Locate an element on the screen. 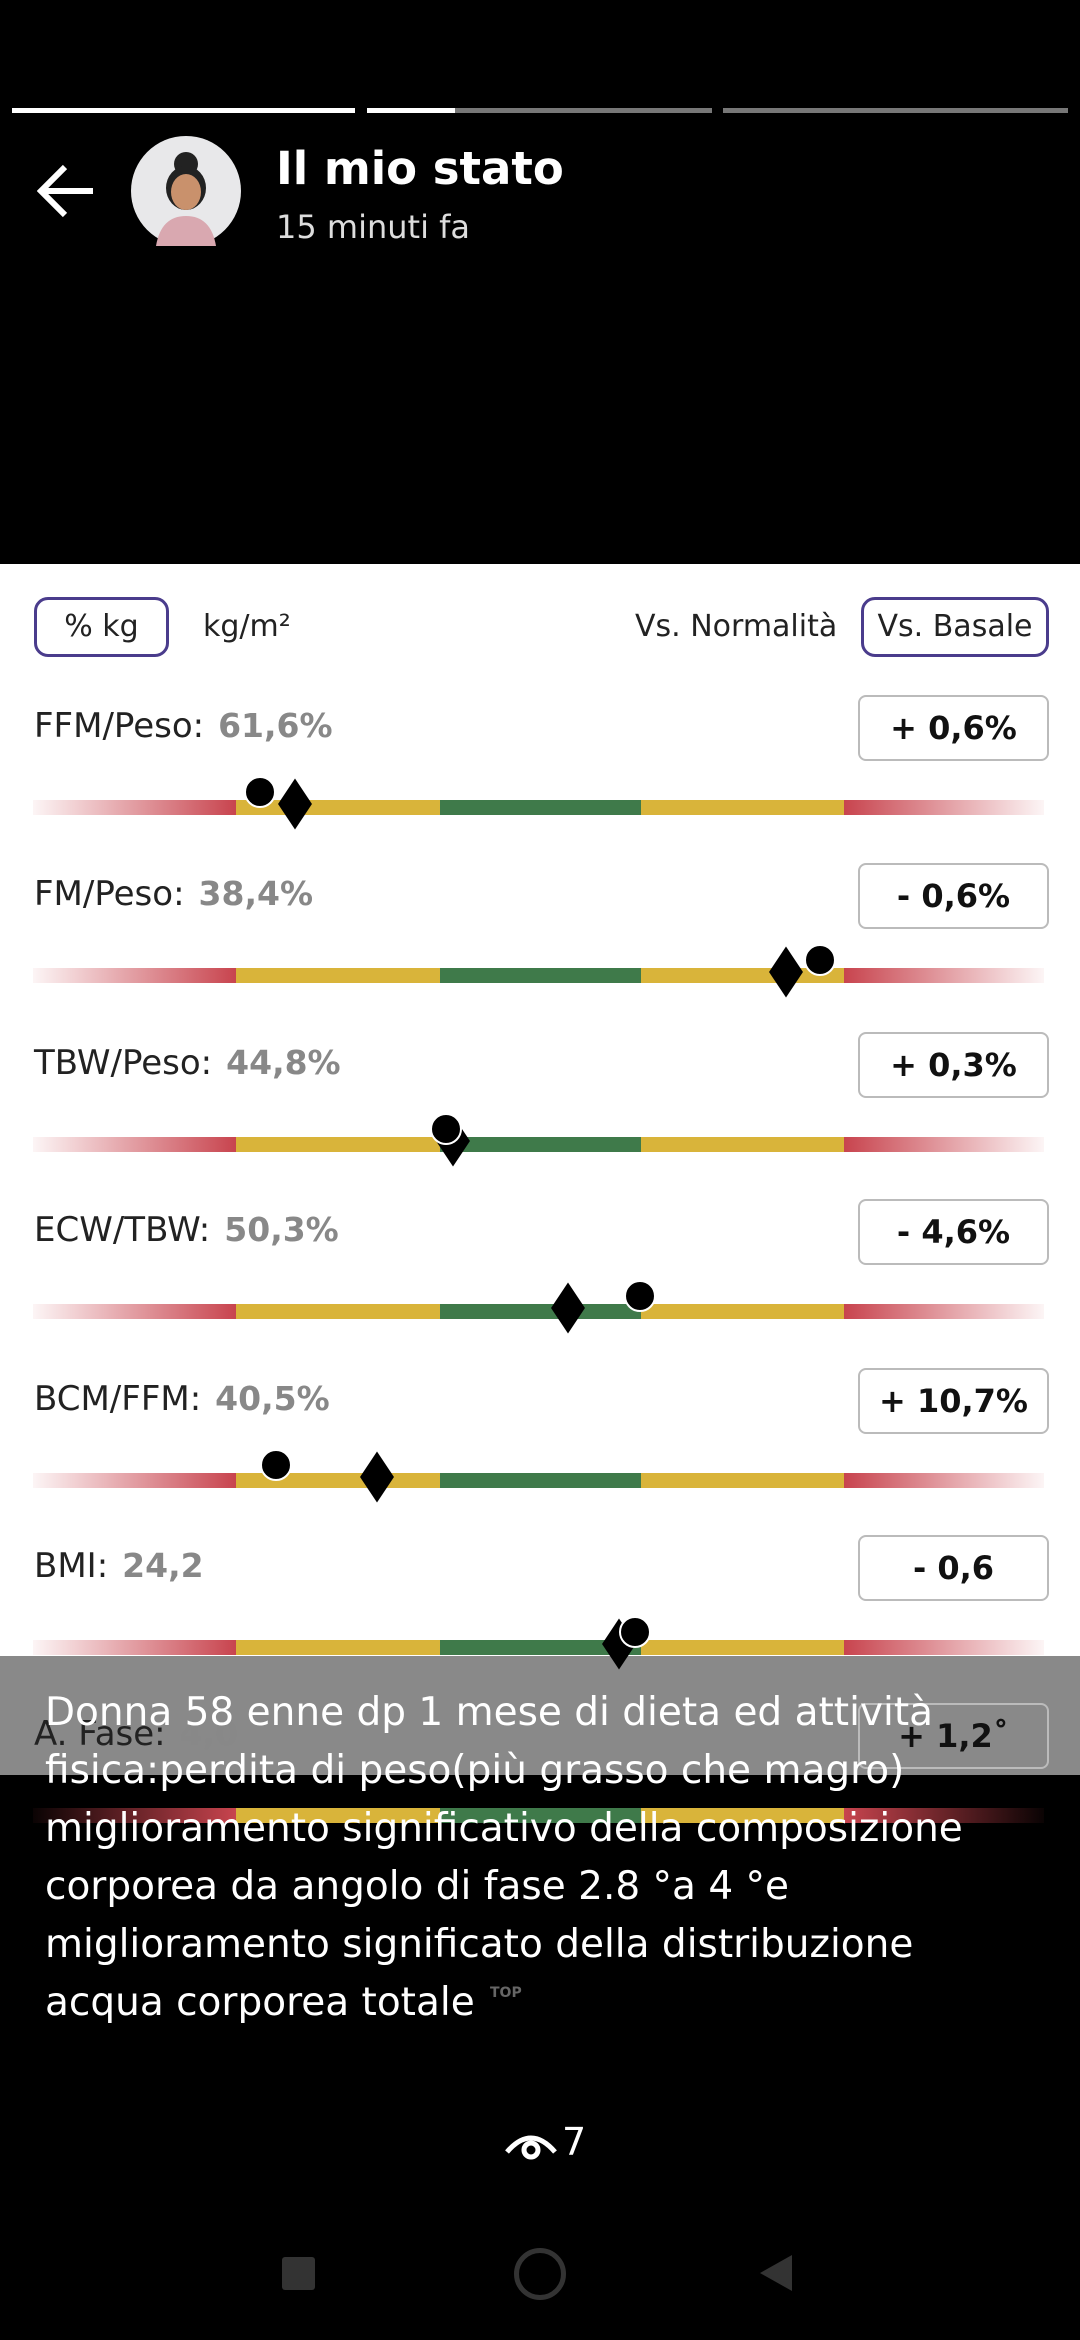 This screenshot has height=2340, width=1080. row-value: 4,0 is located at coordinates (209, 1733).